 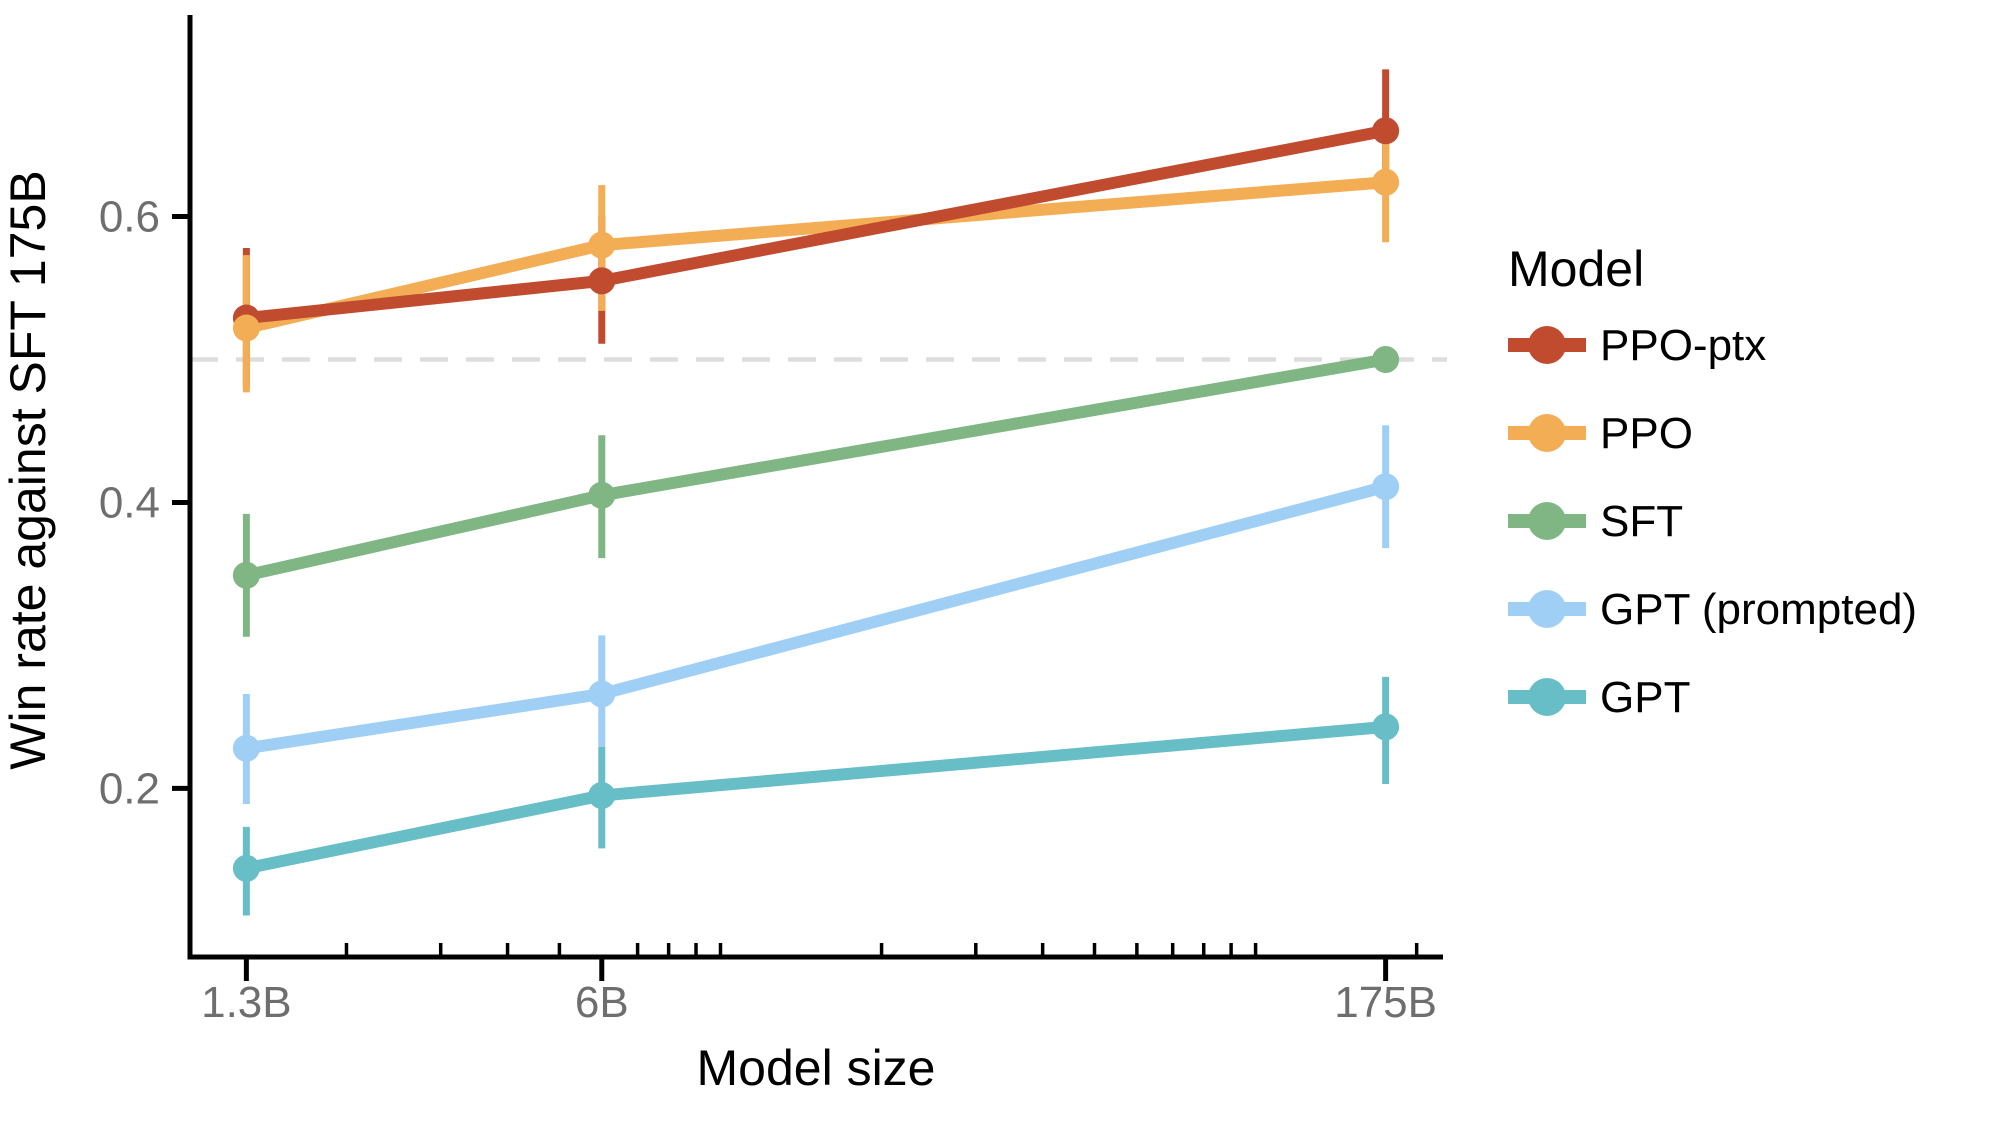 I want to click on data-points-SFT, so click(x=816, y=467).